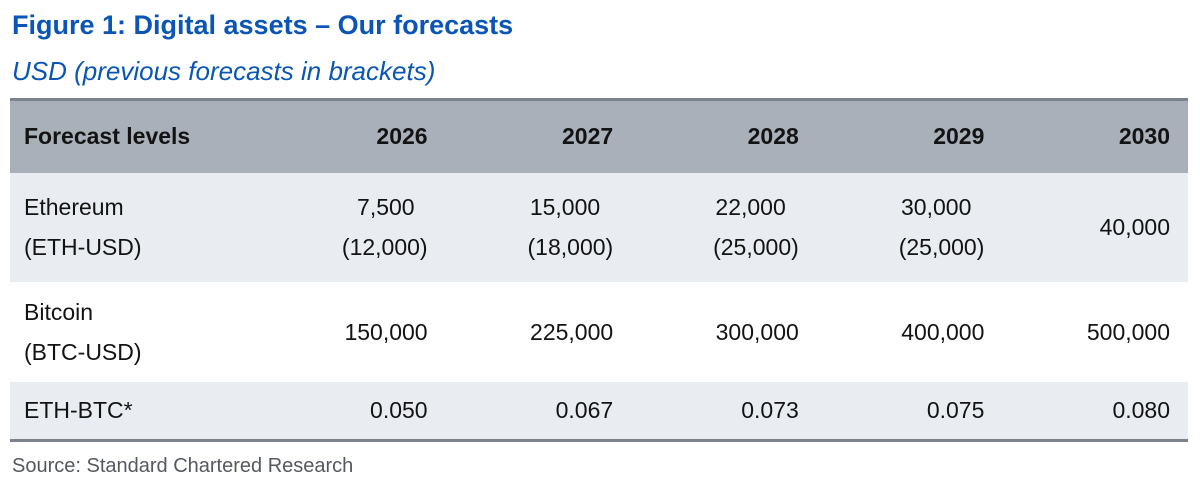 The height and width of the screenshot is (496, 1200). What do you see at coordinates (135, 411) in the screenshot?
I see `asset-name: ETH-BTC*` at bounding box center [135, 411].